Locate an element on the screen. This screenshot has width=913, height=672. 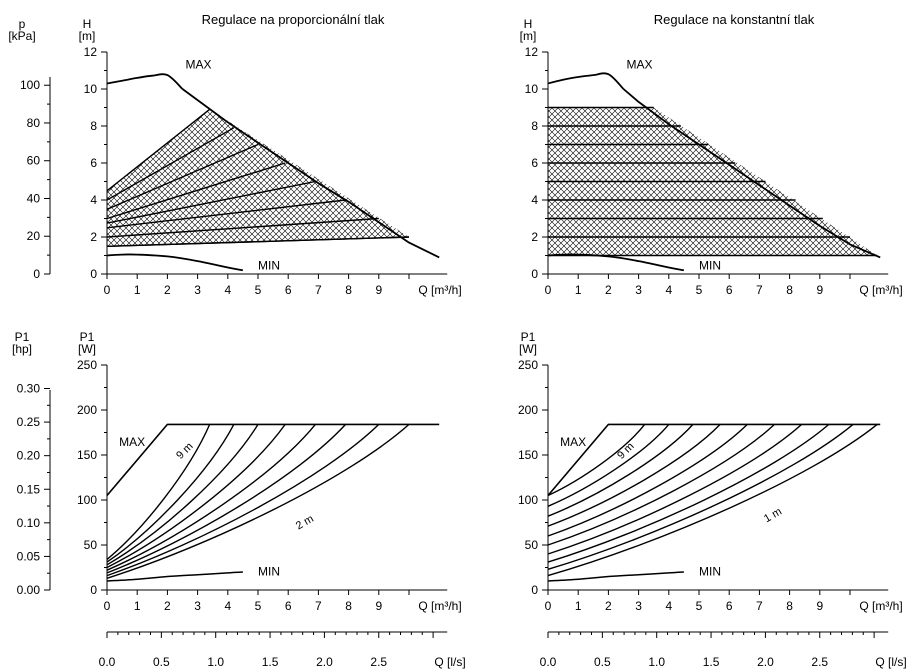
flow-tick-label: 0.0 is located at coordinates (107, 662).